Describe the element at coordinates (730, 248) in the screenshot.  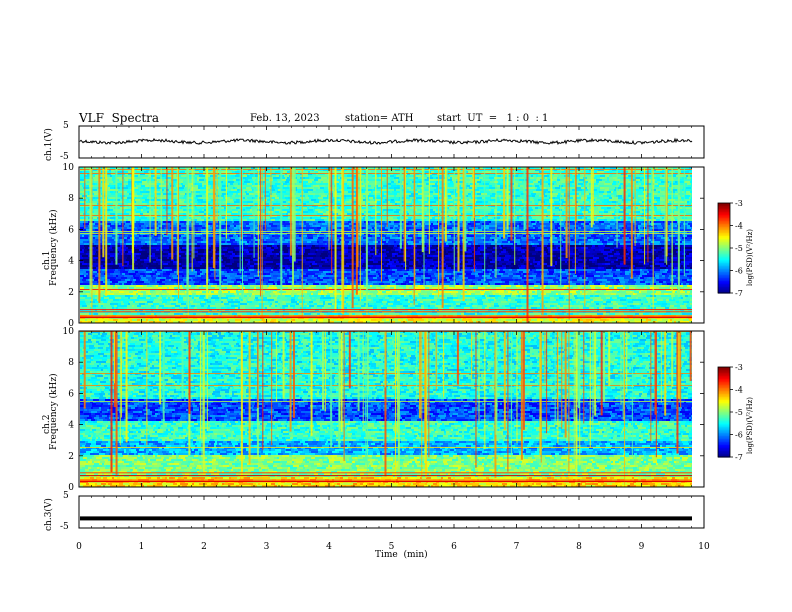
I see `ch1-colorbar: -3 -4 -5 -6 -7` at that location.